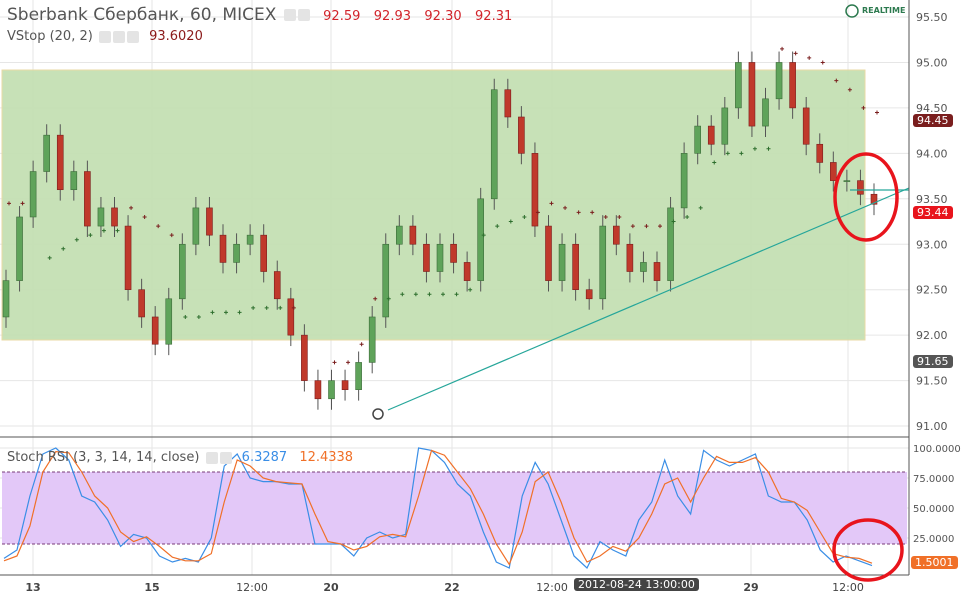 The width and height of the screenshot is (961, 596). What do you see at coordinates (932, 244) in the screenshot?
I see `price-tick-label: 93.00` at bounding box center [932, 244].